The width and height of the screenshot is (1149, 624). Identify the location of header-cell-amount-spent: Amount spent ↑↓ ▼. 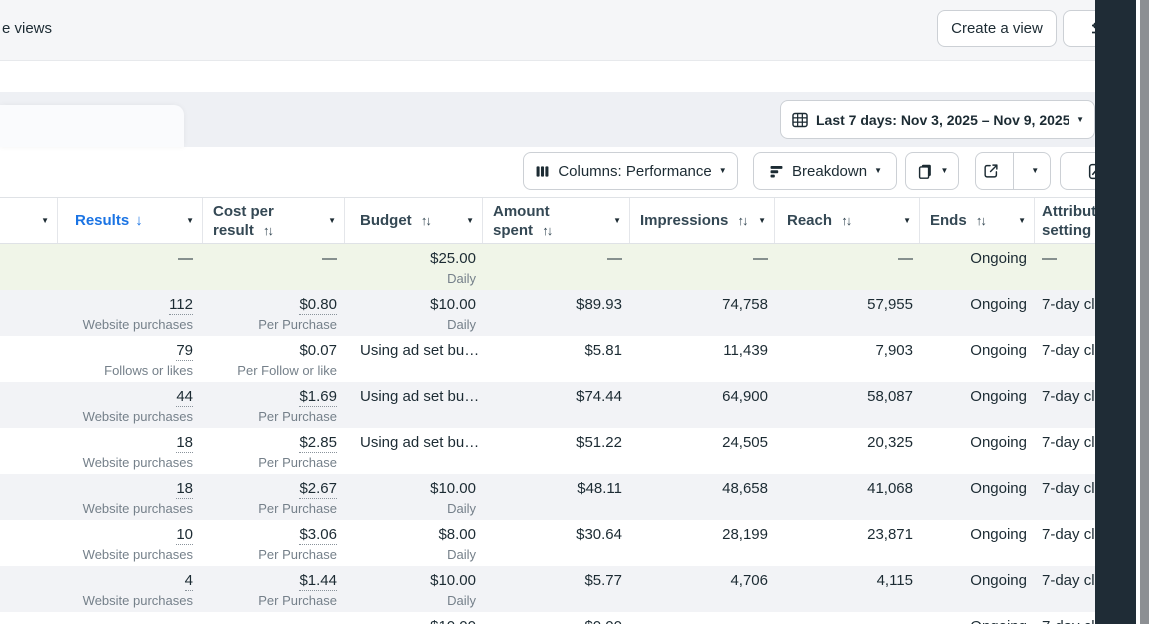
(556, 220).